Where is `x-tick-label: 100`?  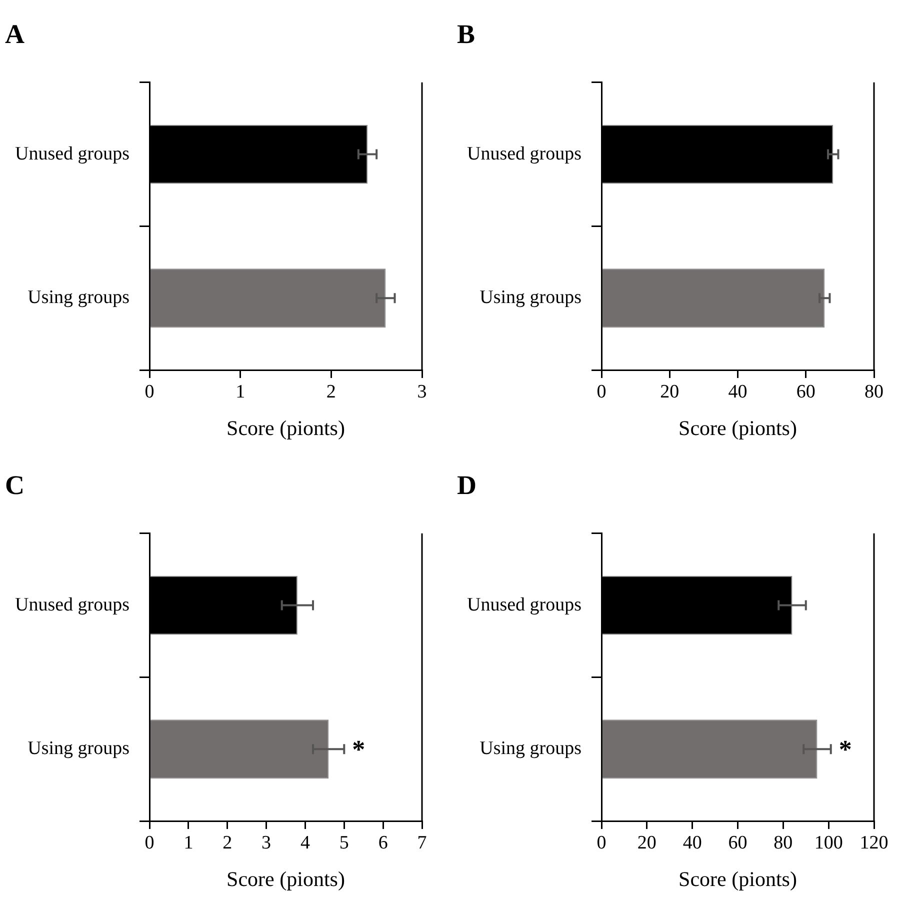 x-tick-label: 100 is located at coordinates (828, 843).